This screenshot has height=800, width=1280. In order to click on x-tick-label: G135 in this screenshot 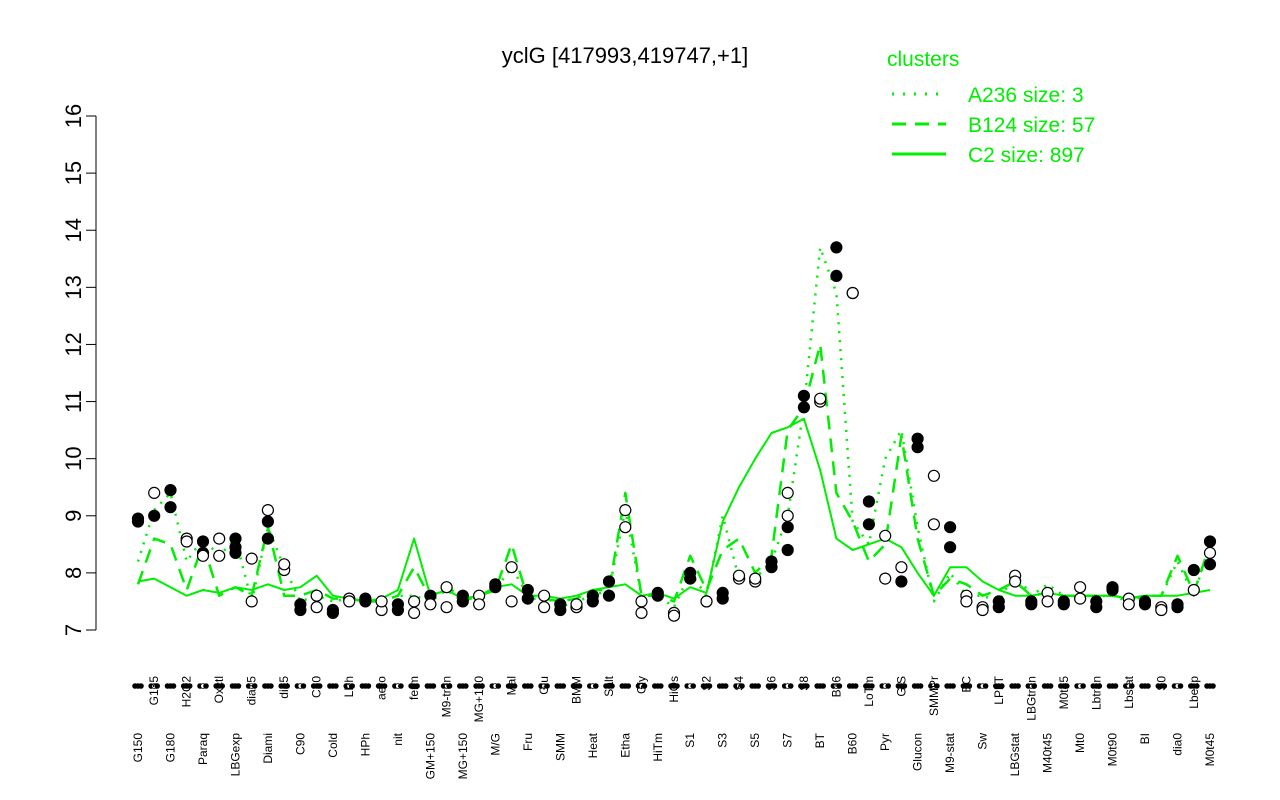, I will do `click(154, 691)`.